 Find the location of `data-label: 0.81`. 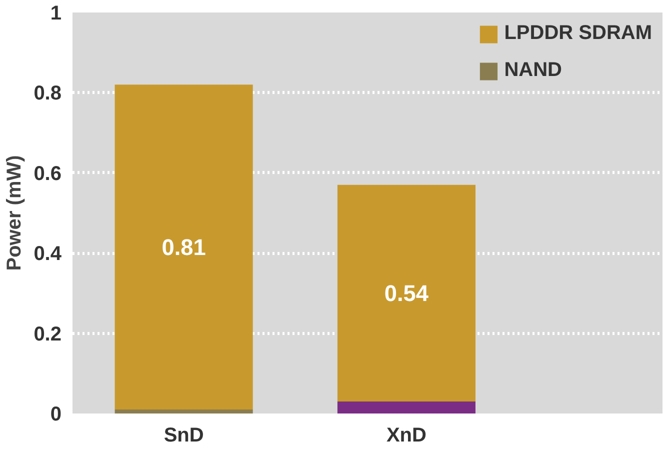

data-label: 0.81 is located at coordinates (184, 247).